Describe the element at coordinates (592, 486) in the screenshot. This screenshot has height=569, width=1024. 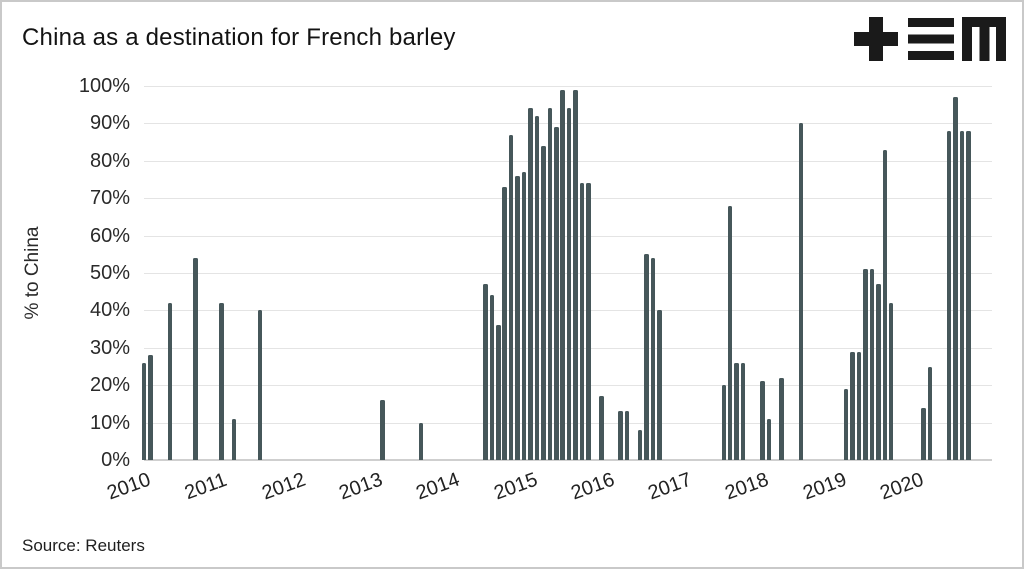
I see `x-tick-label: 2016` at that location.